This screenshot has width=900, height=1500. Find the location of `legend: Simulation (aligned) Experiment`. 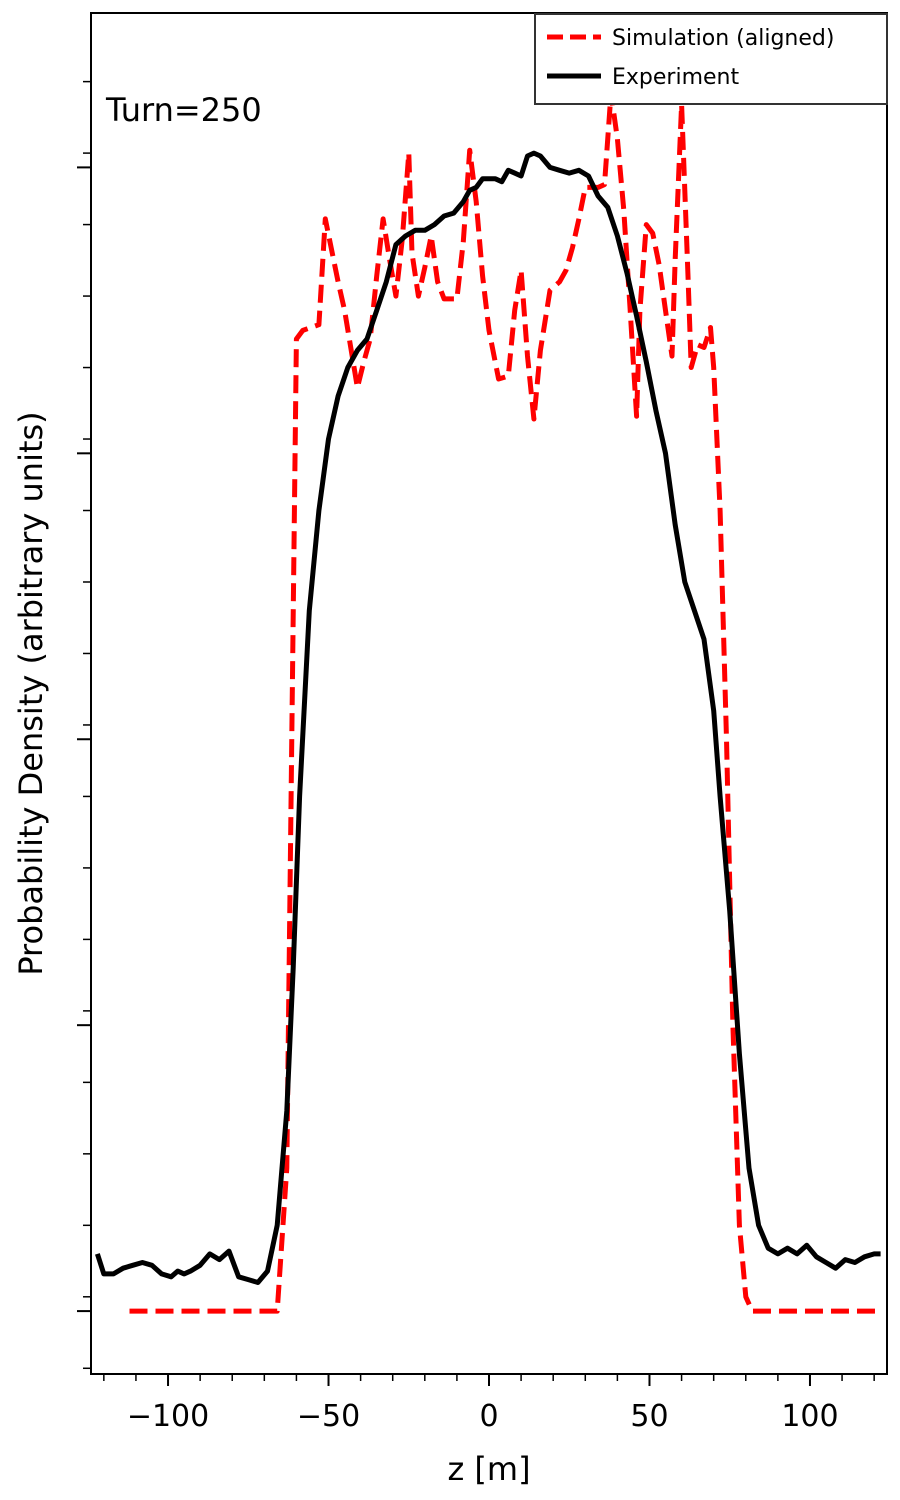

legend: Simulation (aligned) Experiment is located at coordinates (711, 59).